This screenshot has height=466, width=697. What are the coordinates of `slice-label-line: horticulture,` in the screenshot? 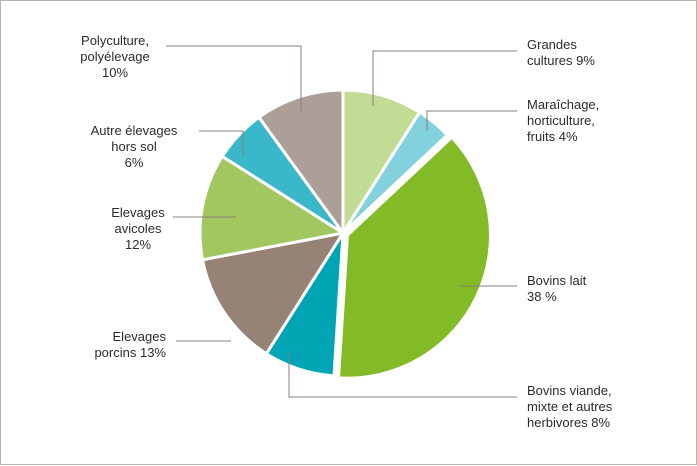 It's located at (561, 120).